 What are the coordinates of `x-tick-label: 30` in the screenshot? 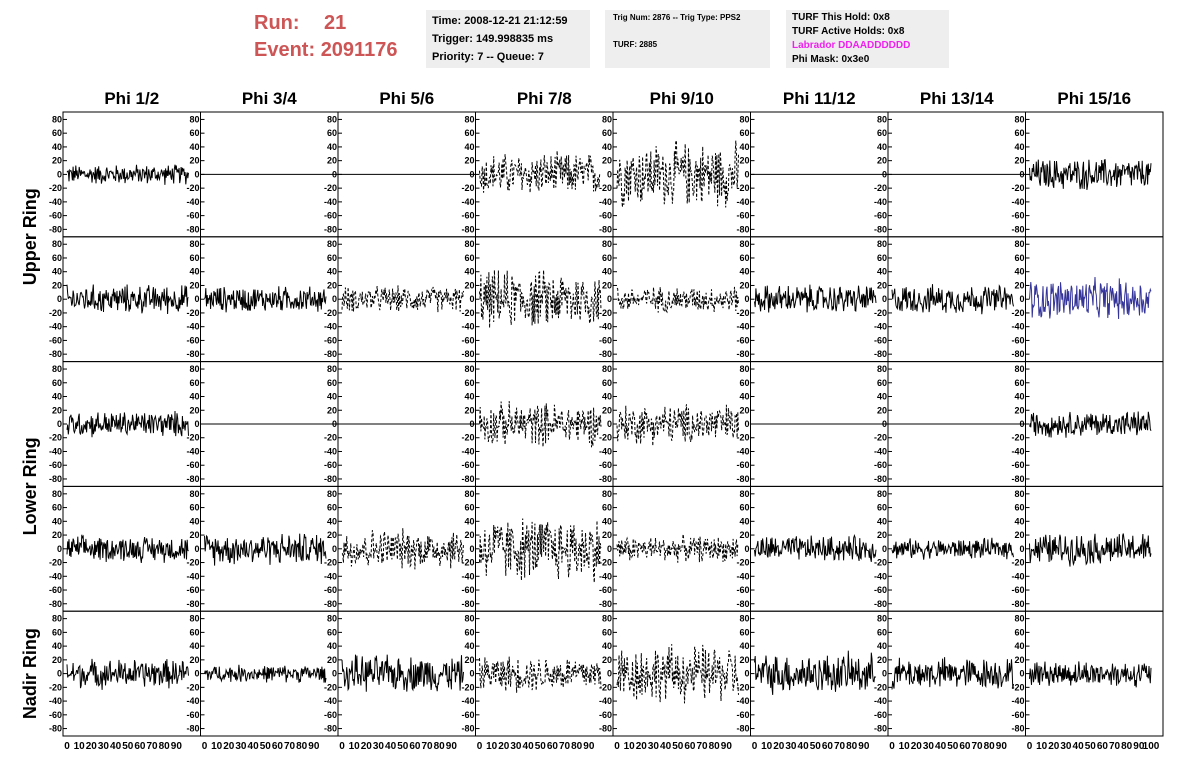 It's located at (654, 746).